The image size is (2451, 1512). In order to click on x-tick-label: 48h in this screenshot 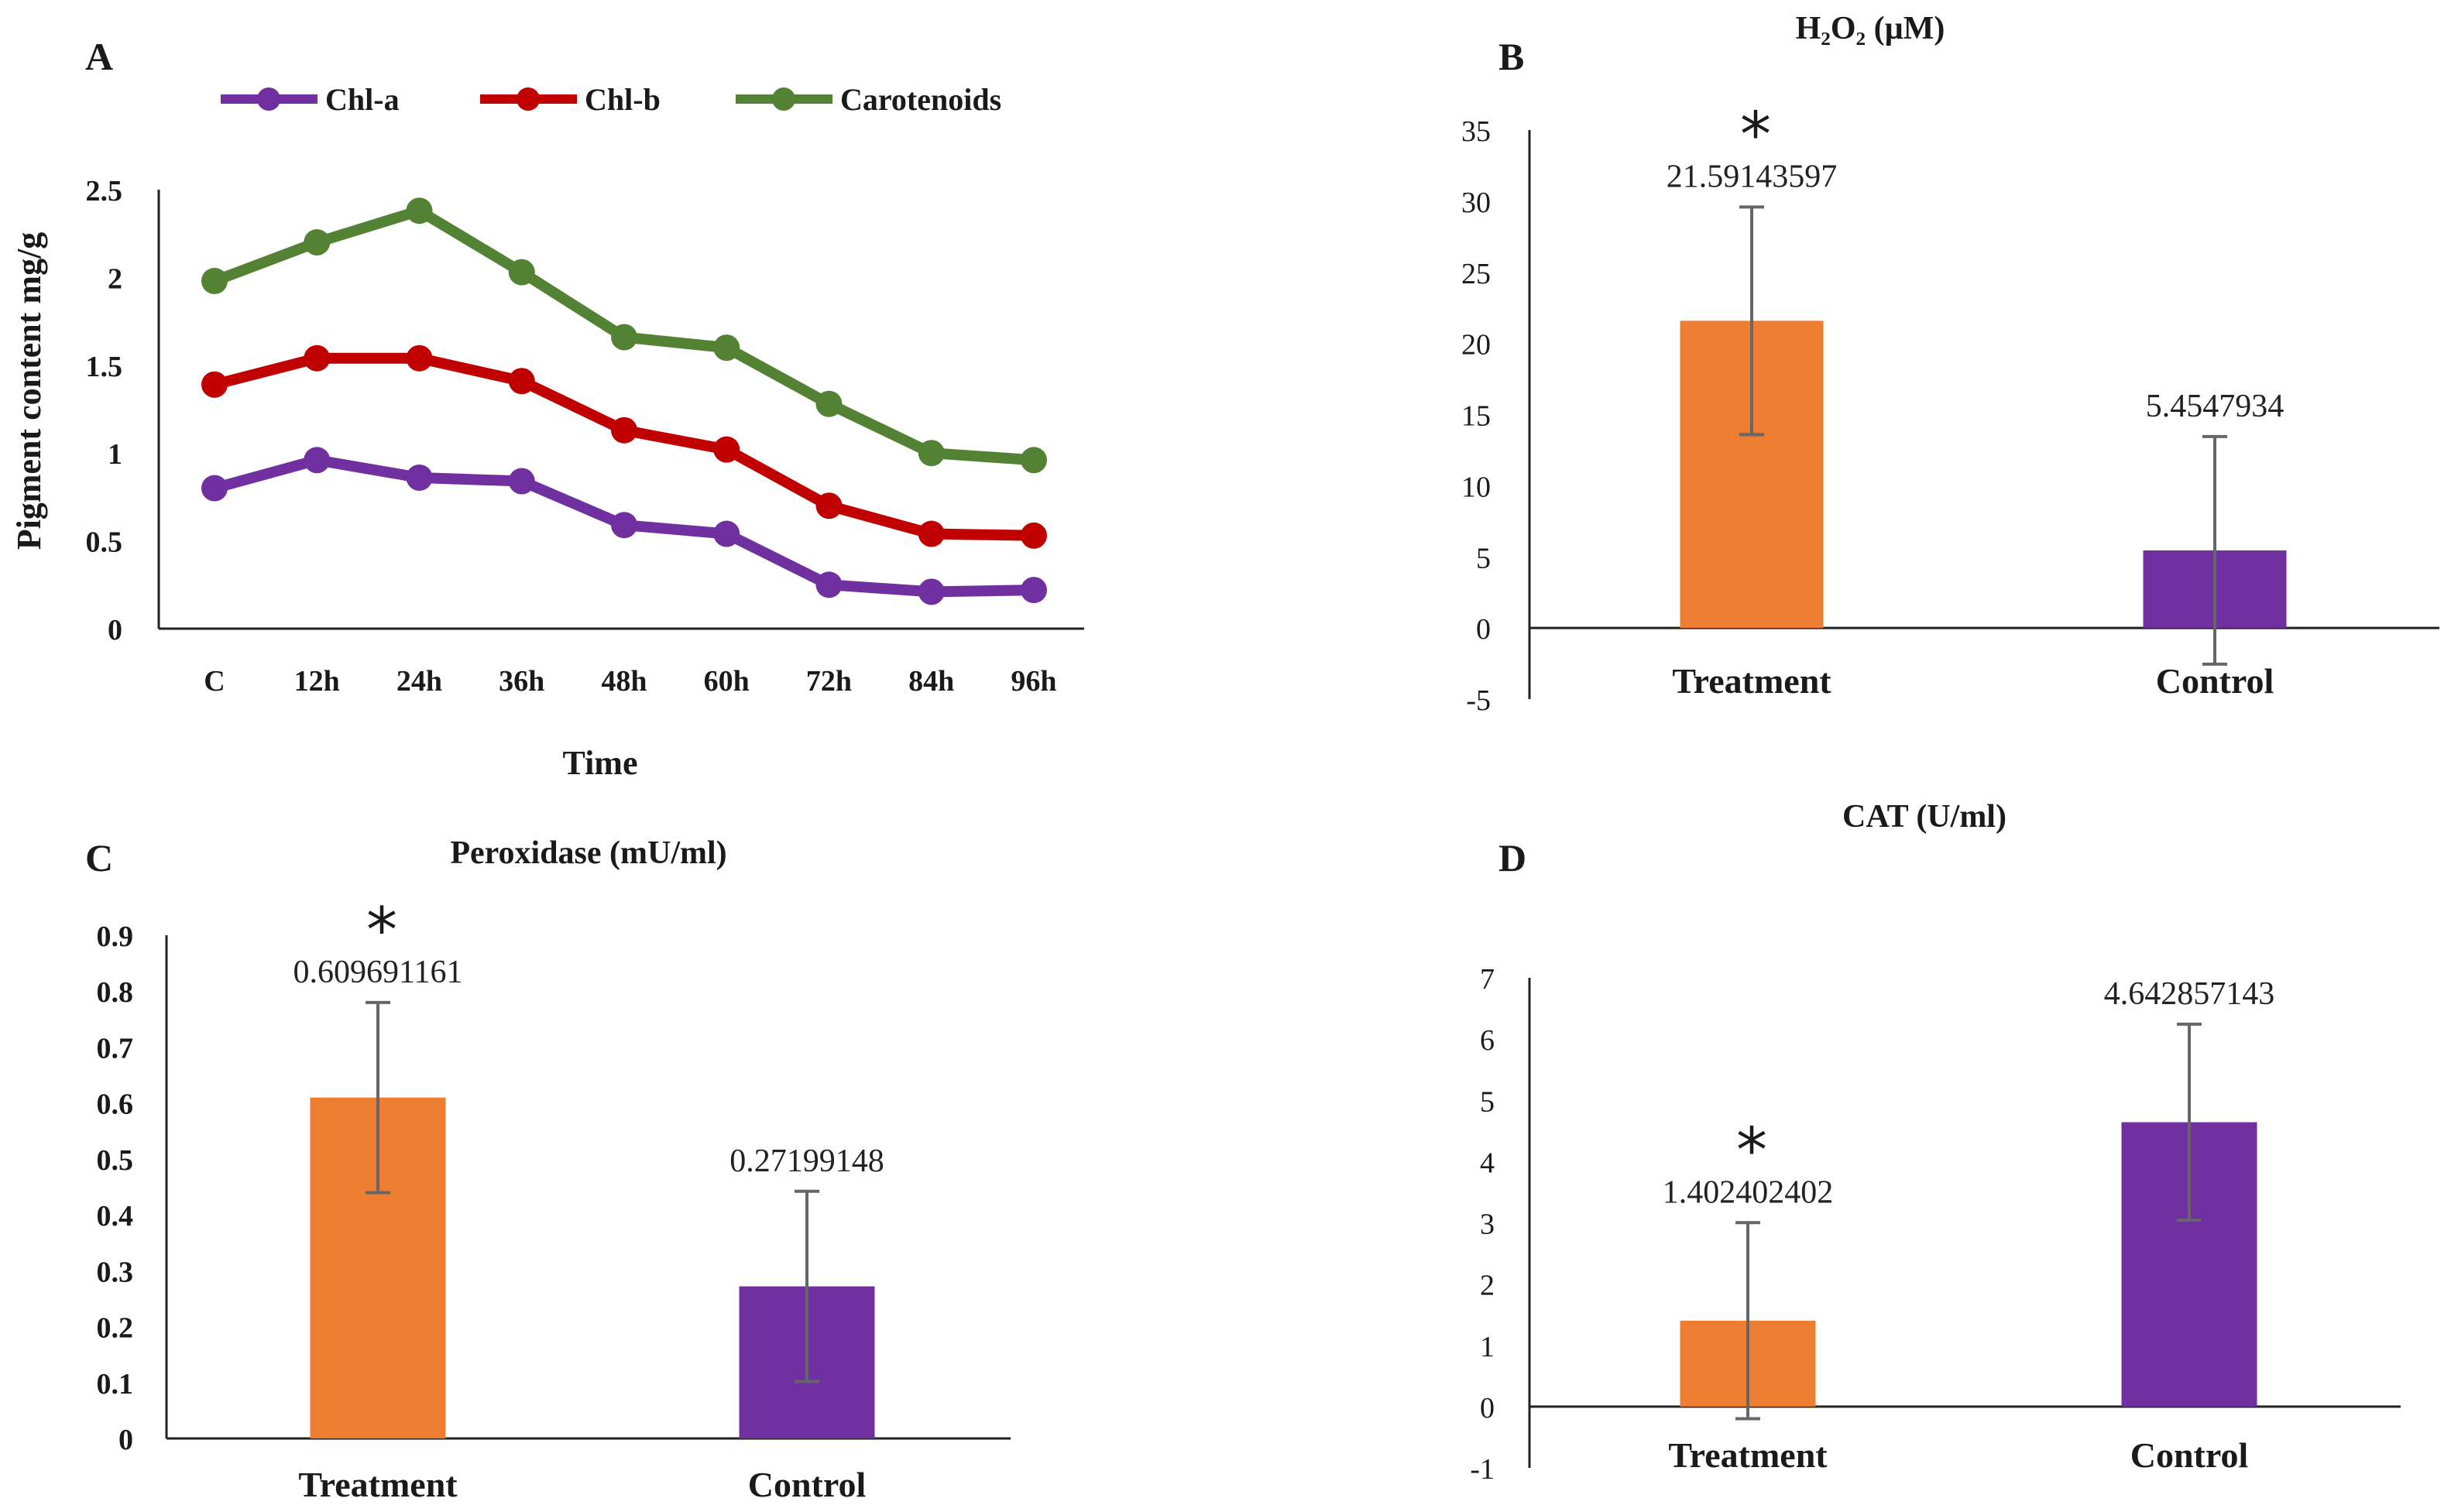, I will do `click(624, 681)`.